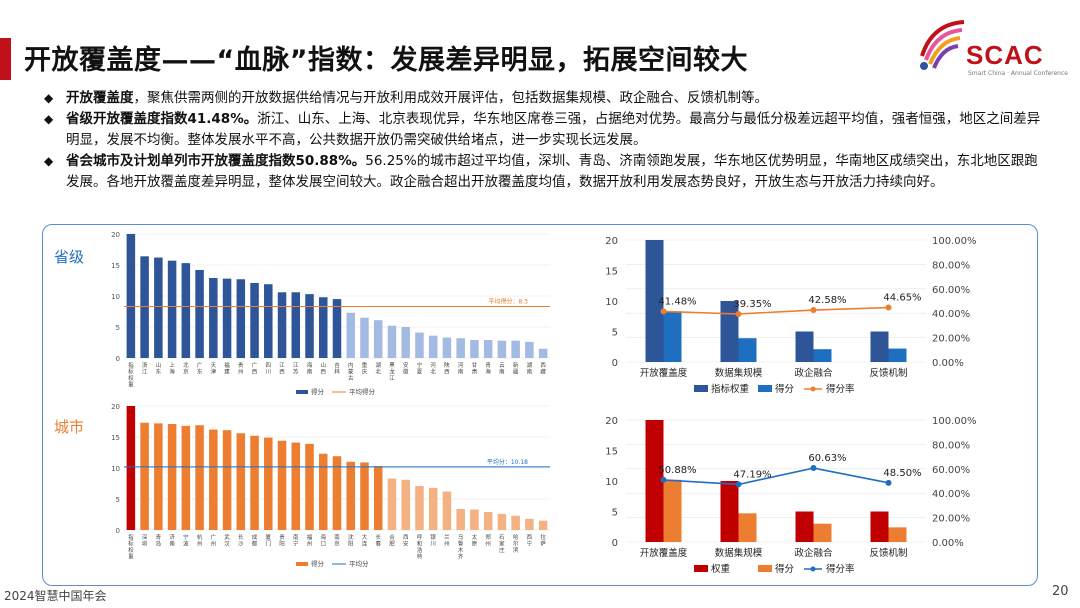 This screenshot has width=1080, height=608. I want to click on x-tick-label: 蒙, so click(351, 372).